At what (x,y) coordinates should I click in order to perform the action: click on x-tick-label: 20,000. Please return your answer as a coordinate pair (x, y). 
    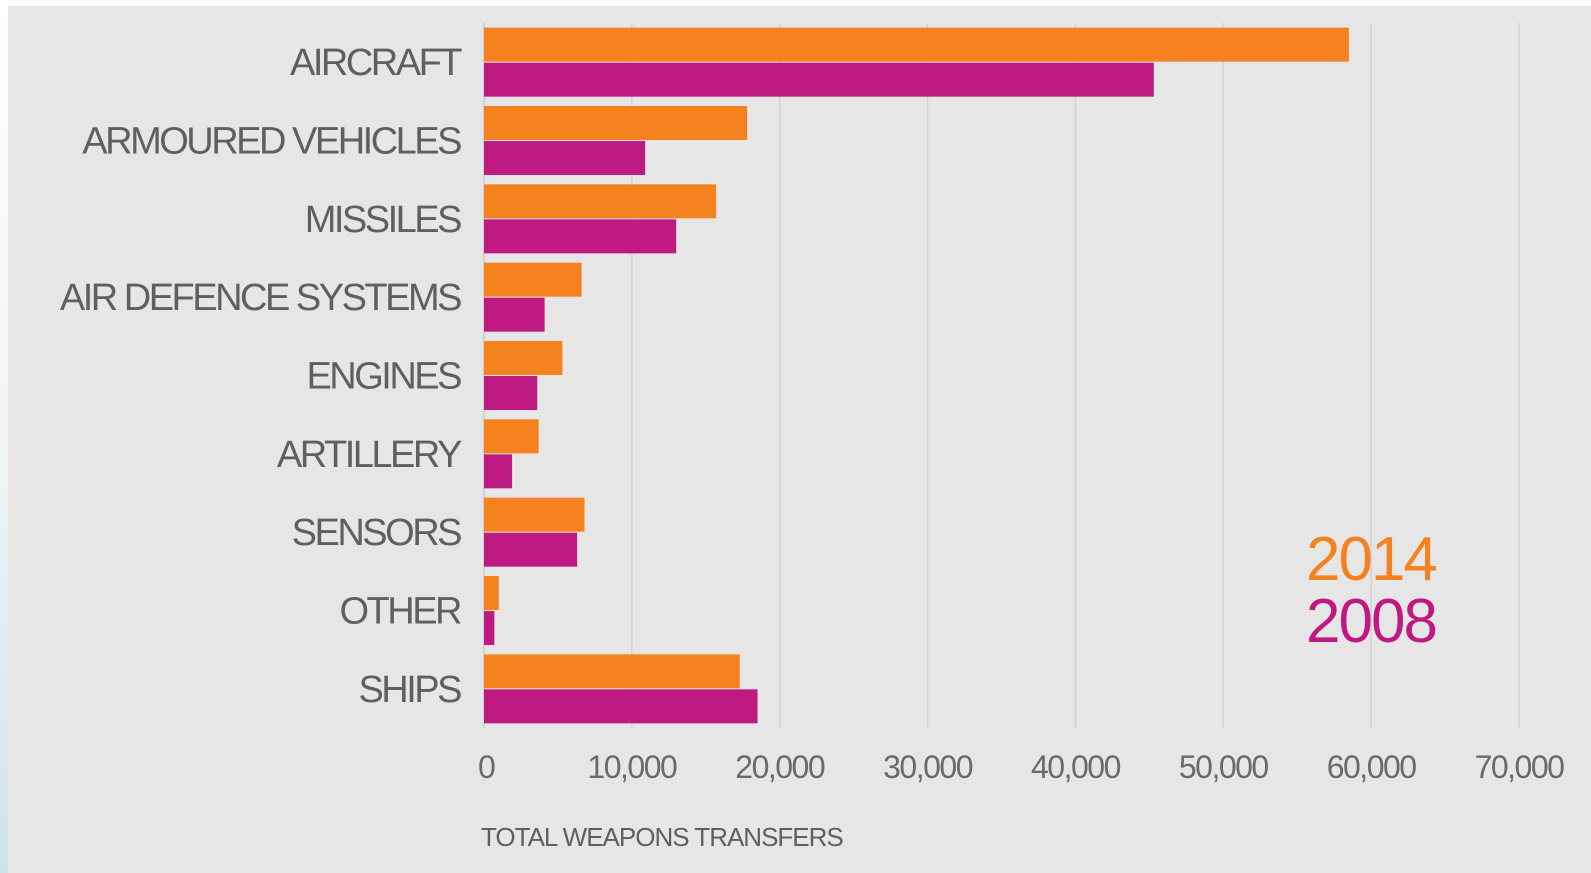
    Looking at the image, I should click on (780, 767).